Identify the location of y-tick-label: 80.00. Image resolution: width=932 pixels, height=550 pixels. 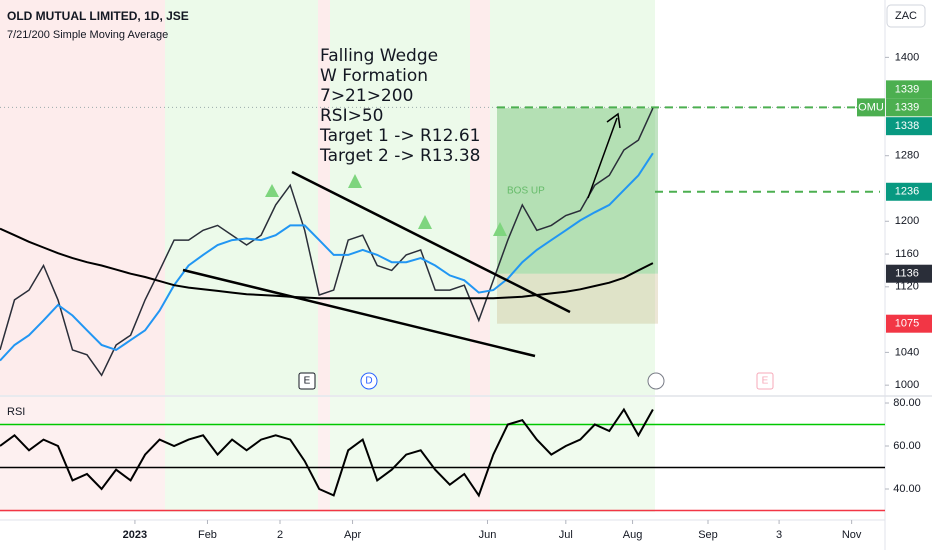
(907, 403).